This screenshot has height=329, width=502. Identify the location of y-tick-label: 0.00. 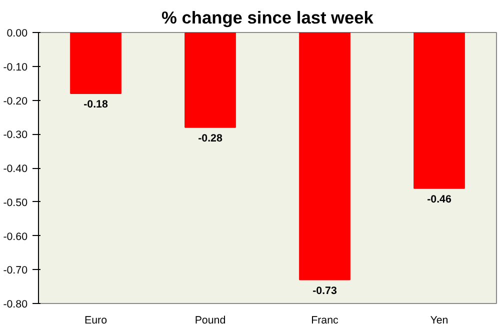
(17, 34).